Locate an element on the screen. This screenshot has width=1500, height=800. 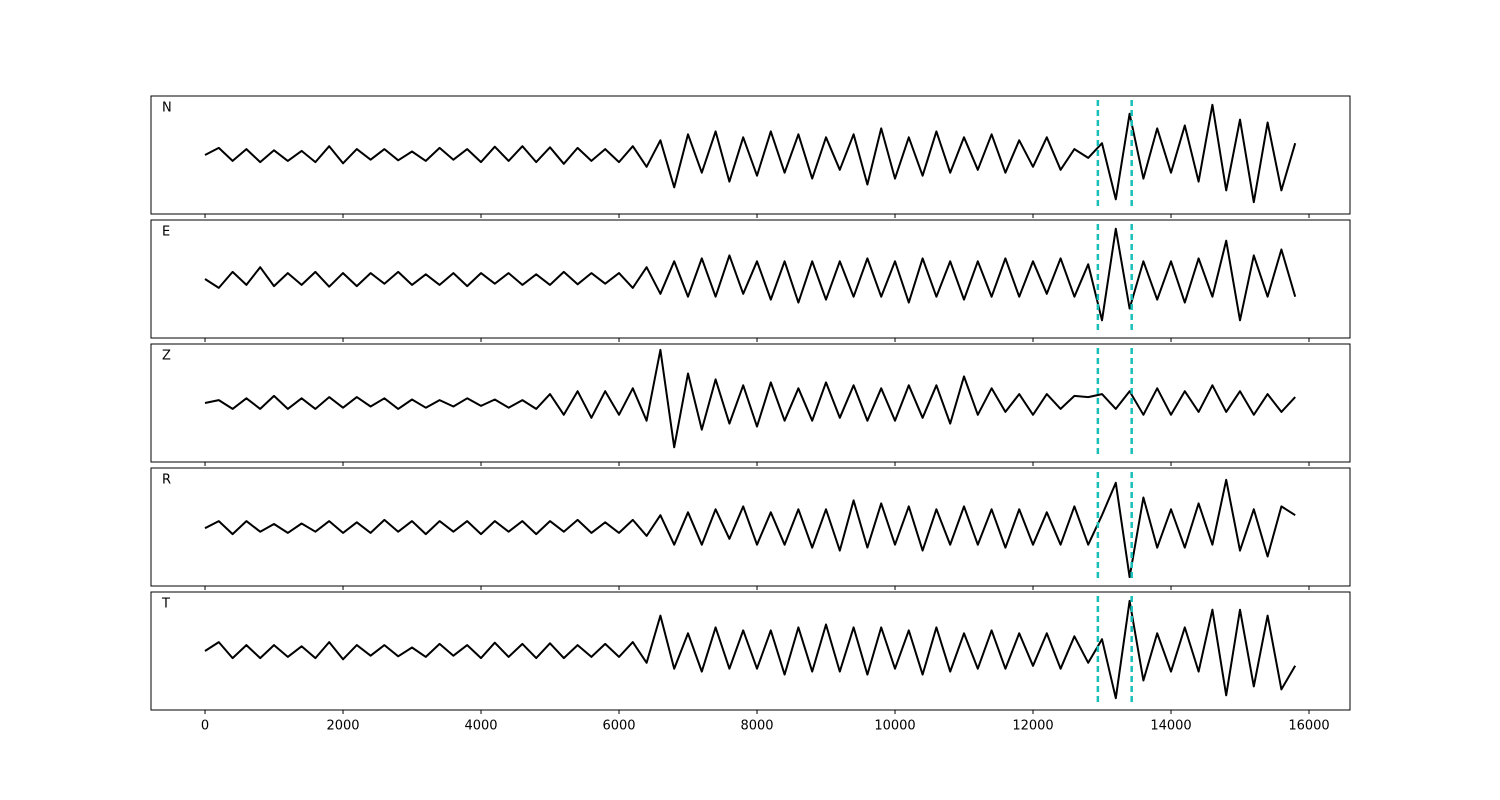
x-tick-label: 4000 is located at coordinates (480, 726).